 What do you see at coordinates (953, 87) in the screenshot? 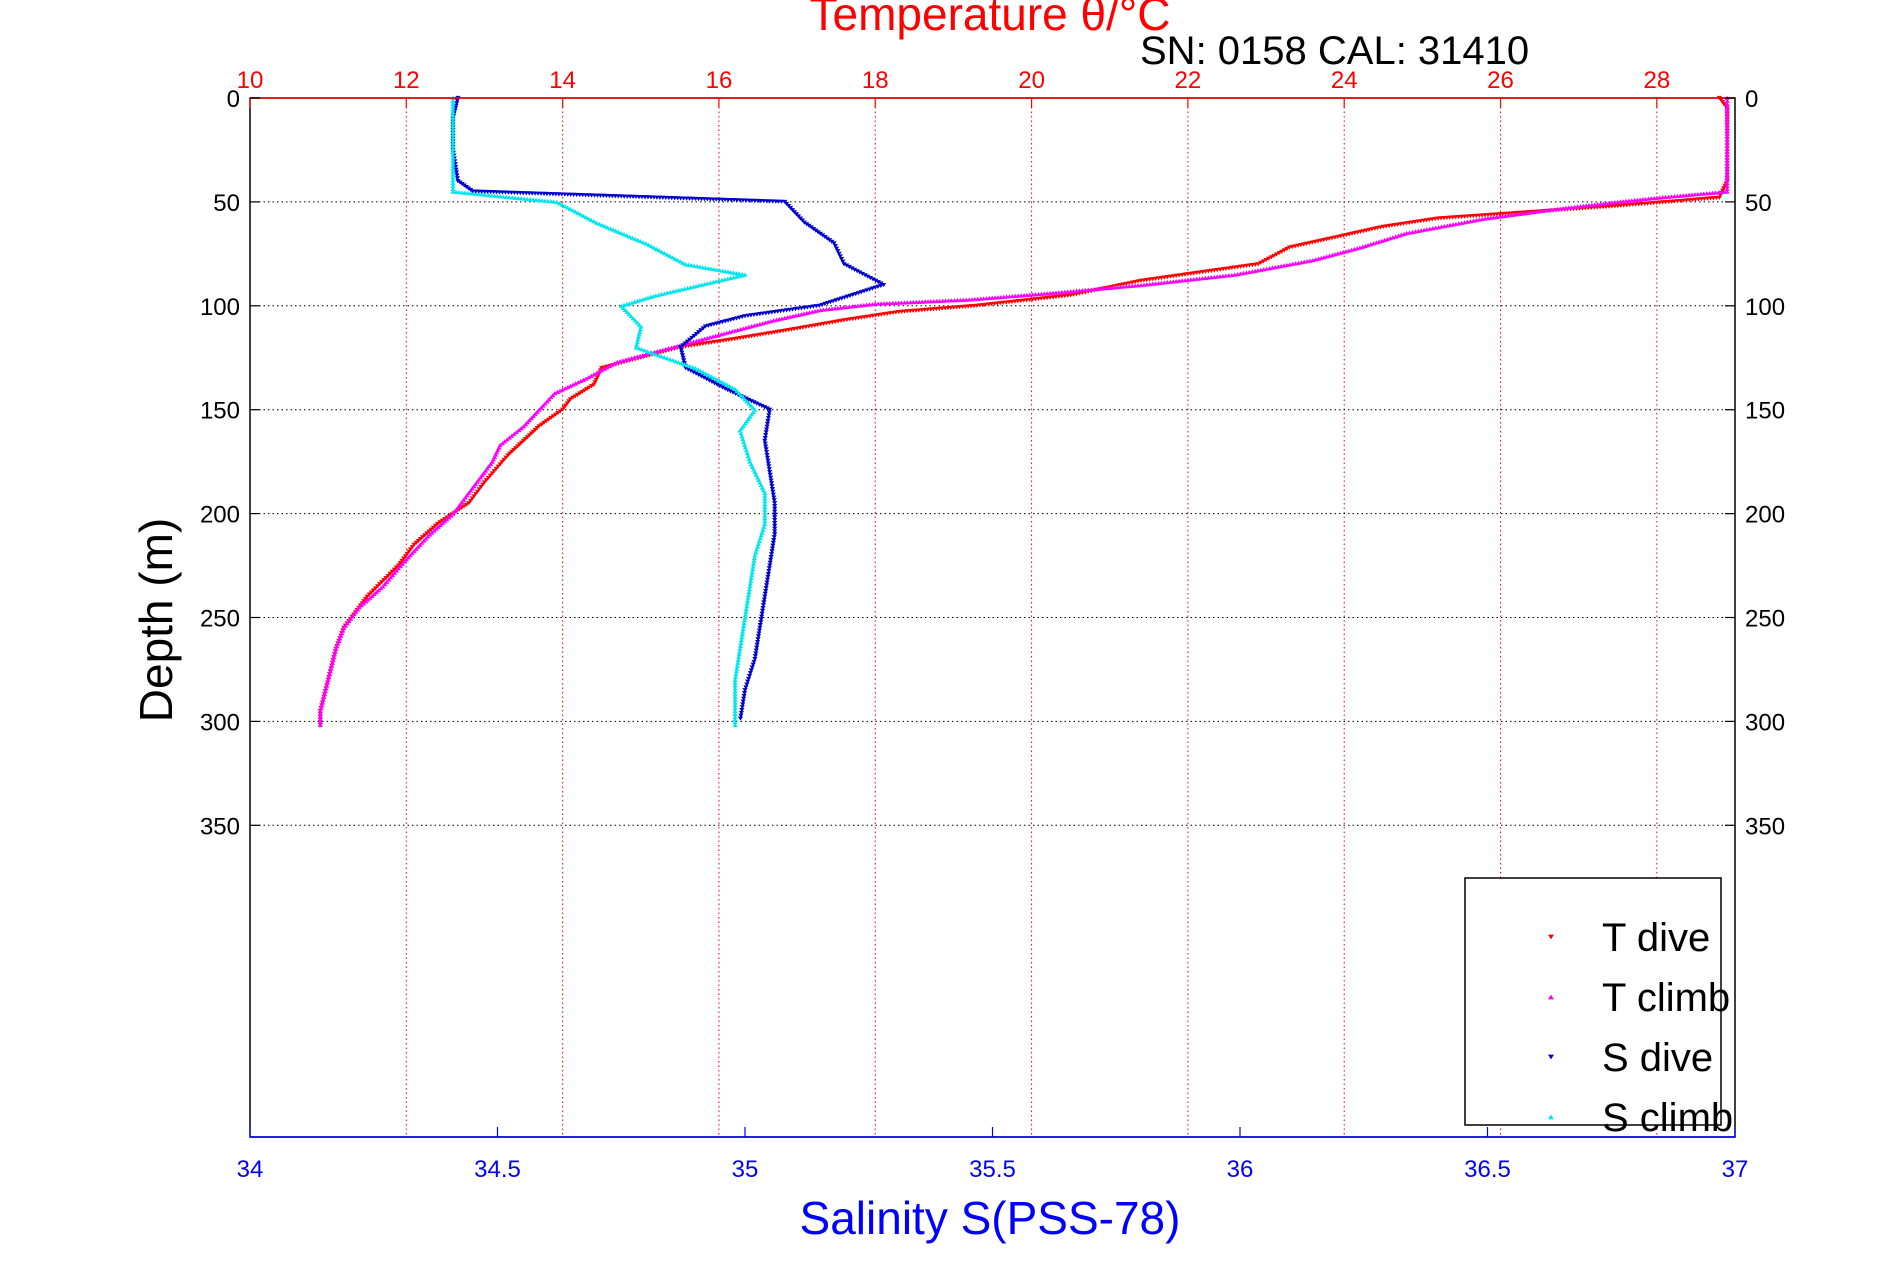
I see `temperature-axis-ticks: 10 12 14 16 18 20 22 24 26 28` at bounding box center [953, 87].